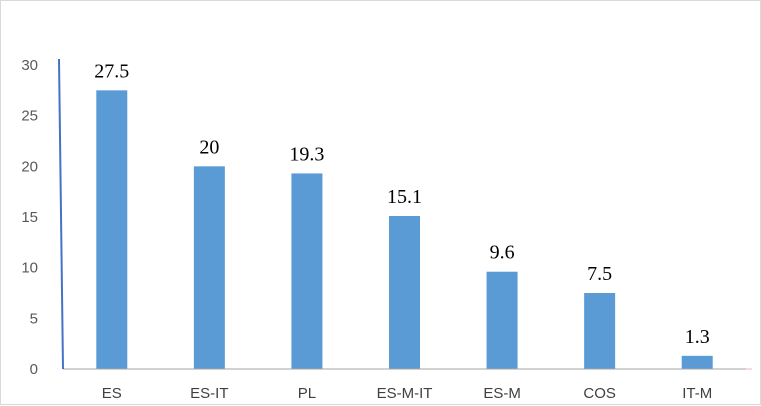 Image resolution: width=761 pixels, height=406 pixels. Describe the element at coordinates (29, 65) in the screenshot. I see `y-tick-label: 30` at that location.